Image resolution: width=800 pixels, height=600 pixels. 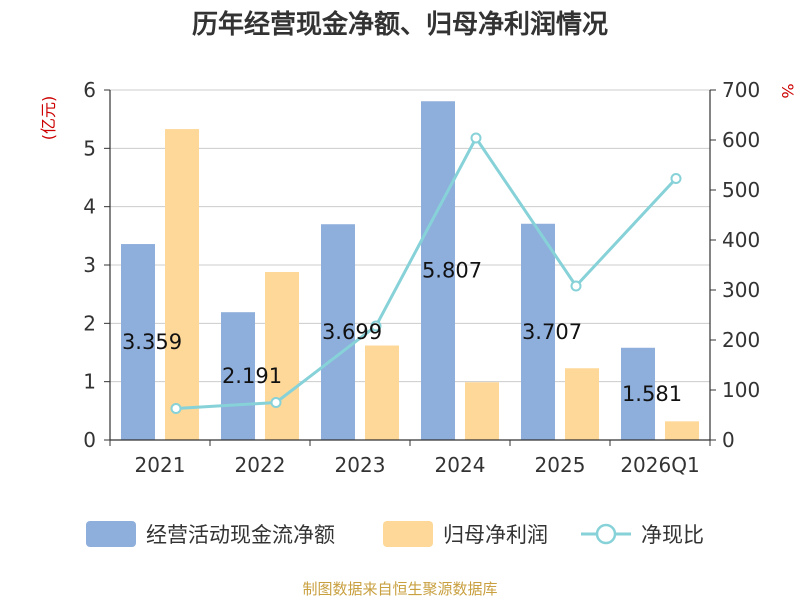 I want to click on operating-cash-data-label: 5.807, so click(x=452, y=271).